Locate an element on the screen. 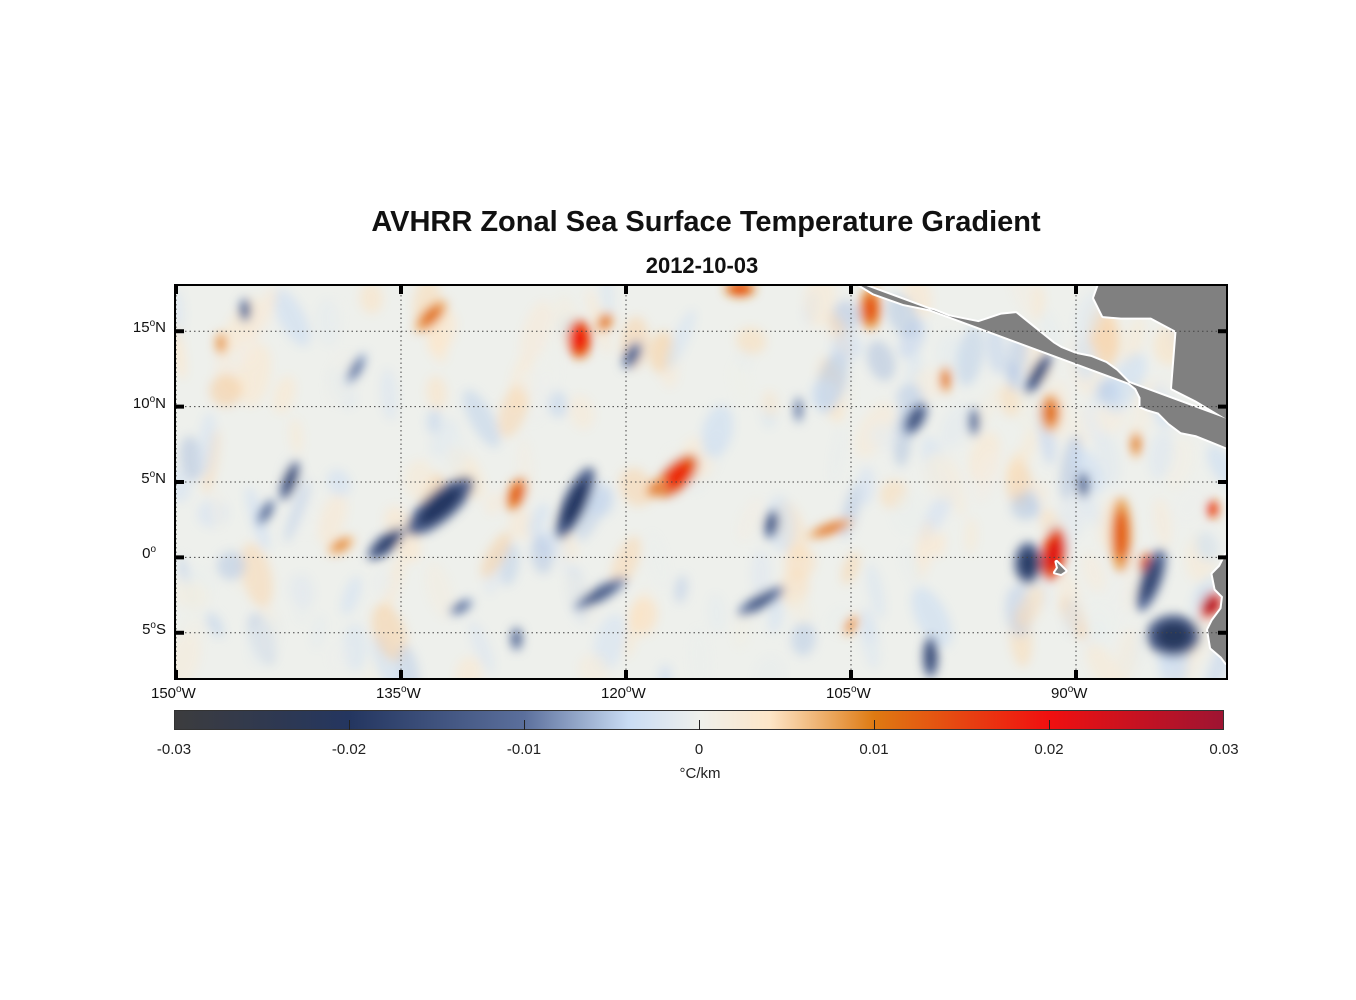 This screenshot has height=1000, width=1356. colorbar-tick-label: 0.03 is located at coordinates (1224, 749).